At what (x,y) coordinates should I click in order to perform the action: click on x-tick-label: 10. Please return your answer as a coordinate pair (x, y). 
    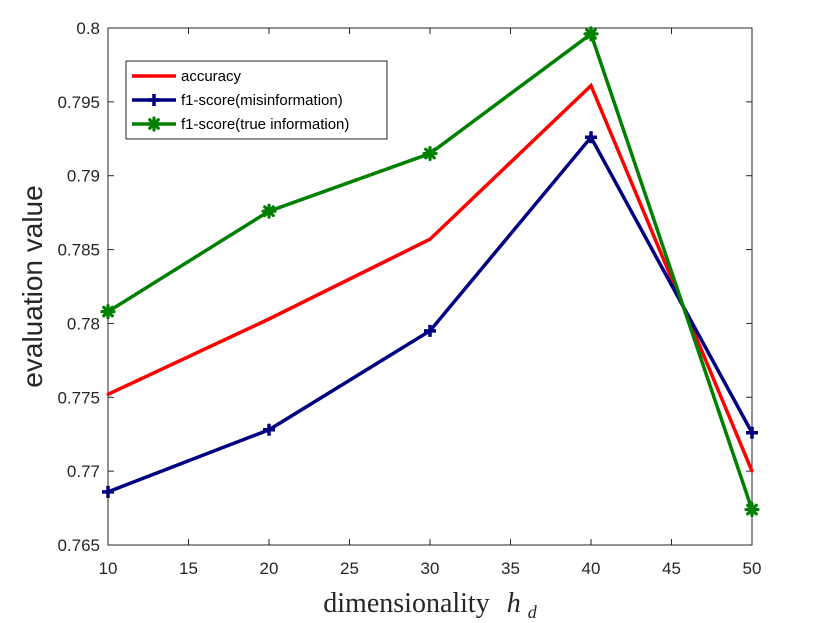
    Looking at the image, I should click on (108, 568).